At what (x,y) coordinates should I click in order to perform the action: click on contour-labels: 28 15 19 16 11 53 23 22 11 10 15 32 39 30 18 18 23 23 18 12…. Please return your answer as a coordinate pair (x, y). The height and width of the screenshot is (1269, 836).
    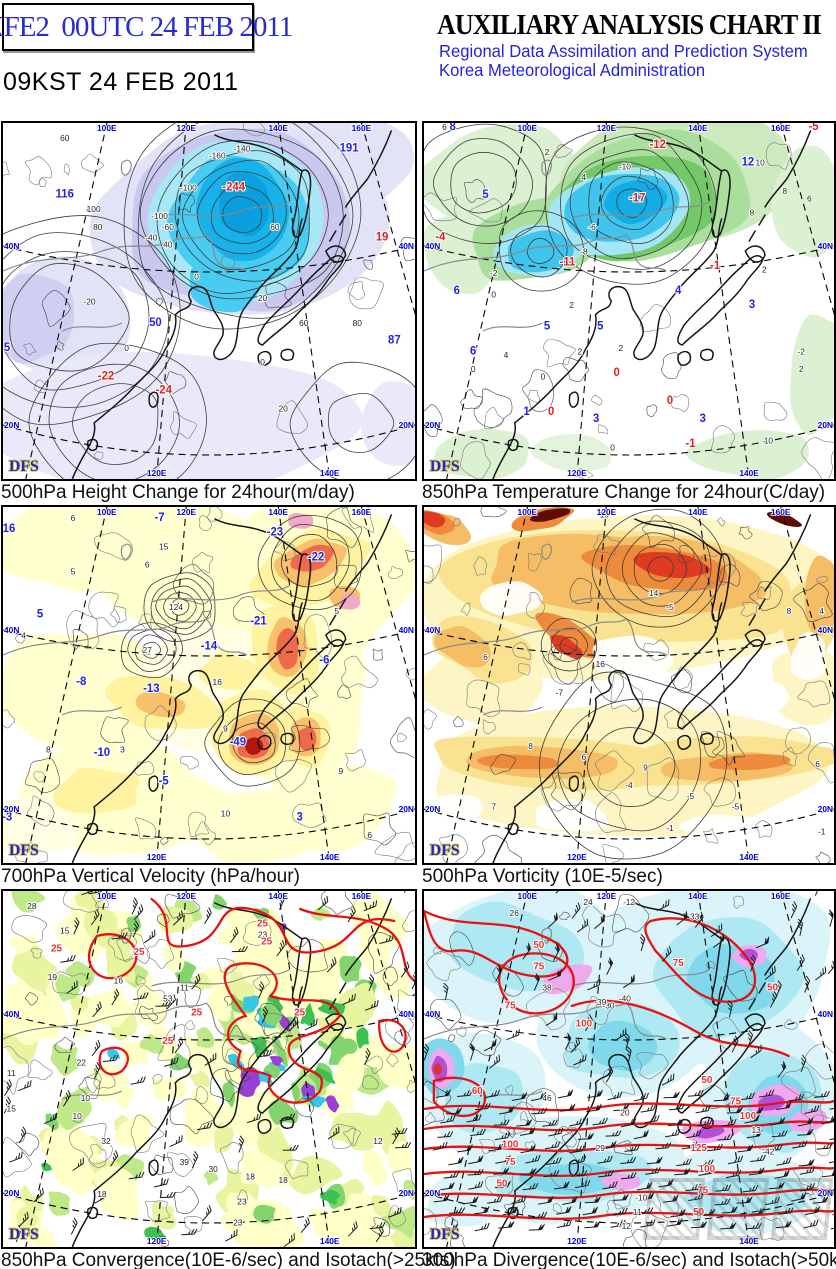
    Looking at the image, I should click on (195, 1064).